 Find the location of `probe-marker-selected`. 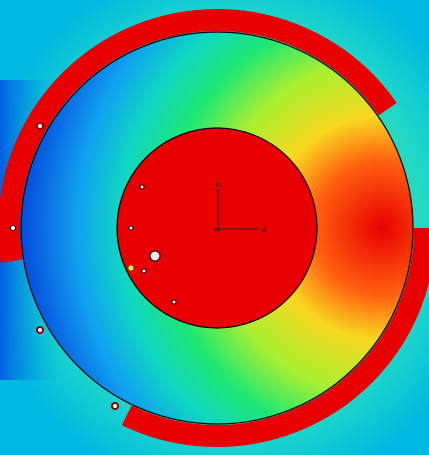

probe-marker-selected is located at coordinates (155, 256).